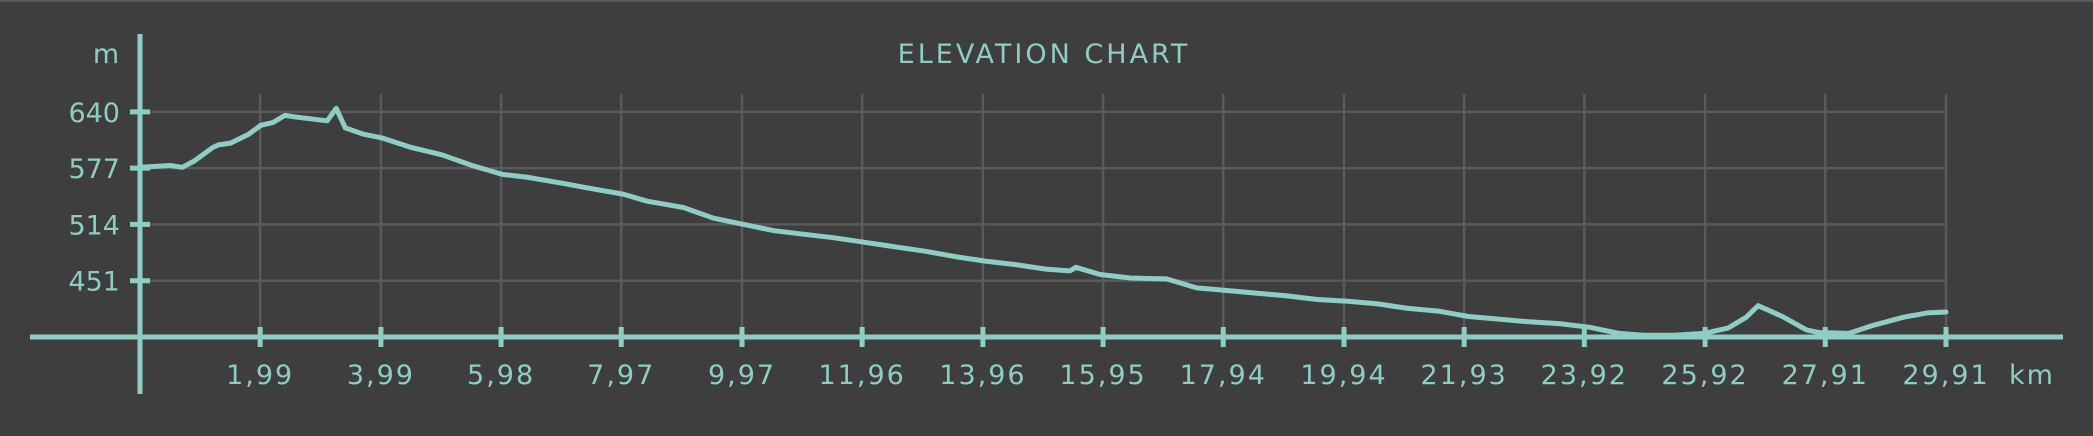  Describe the element at coordinates (94, 113) in the screenshot. I see `y-tick-label: 640` at that location.